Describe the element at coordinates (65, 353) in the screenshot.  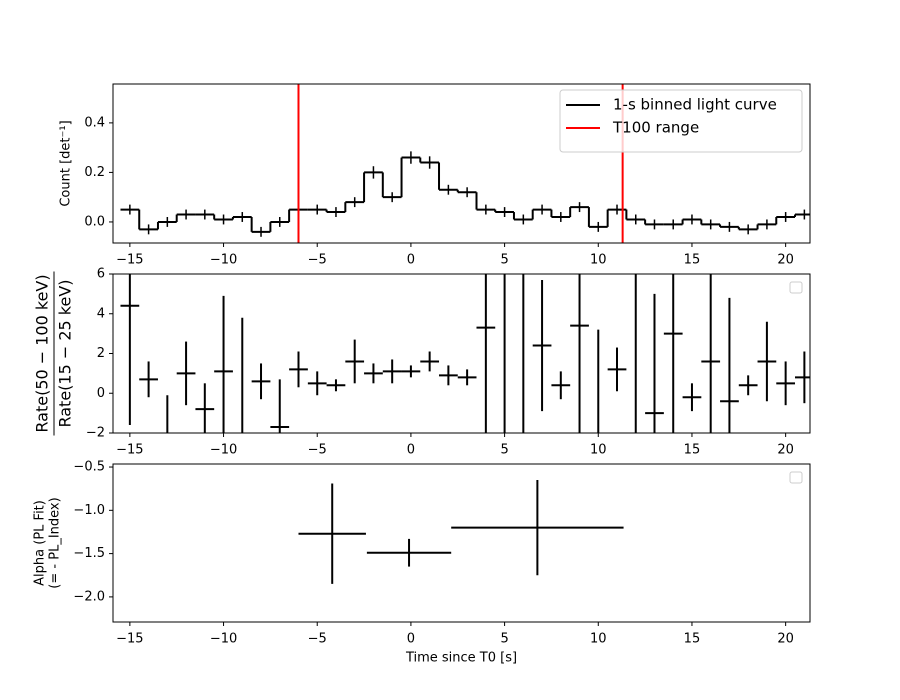
I see `y-axis-label: Rate(15 − 25 keV)` at that location.